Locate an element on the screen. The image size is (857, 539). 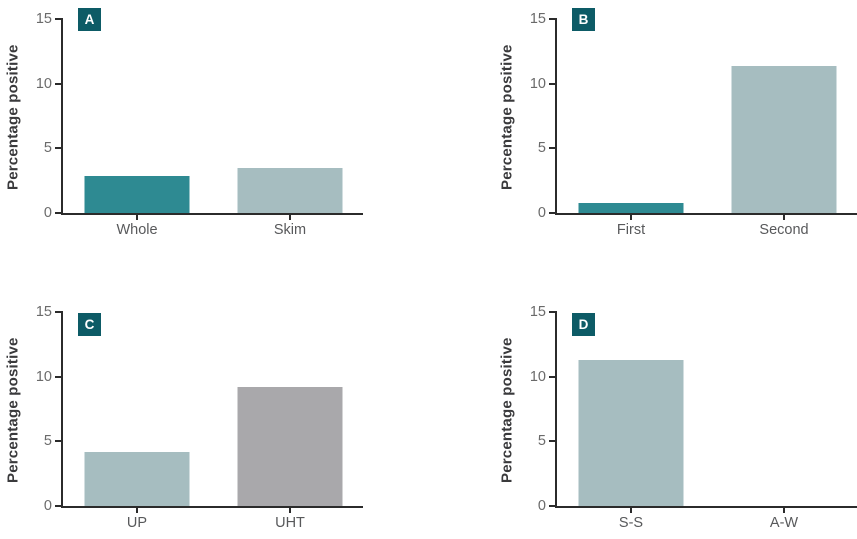
x-category-label: First is located at coordinates (631, 230).